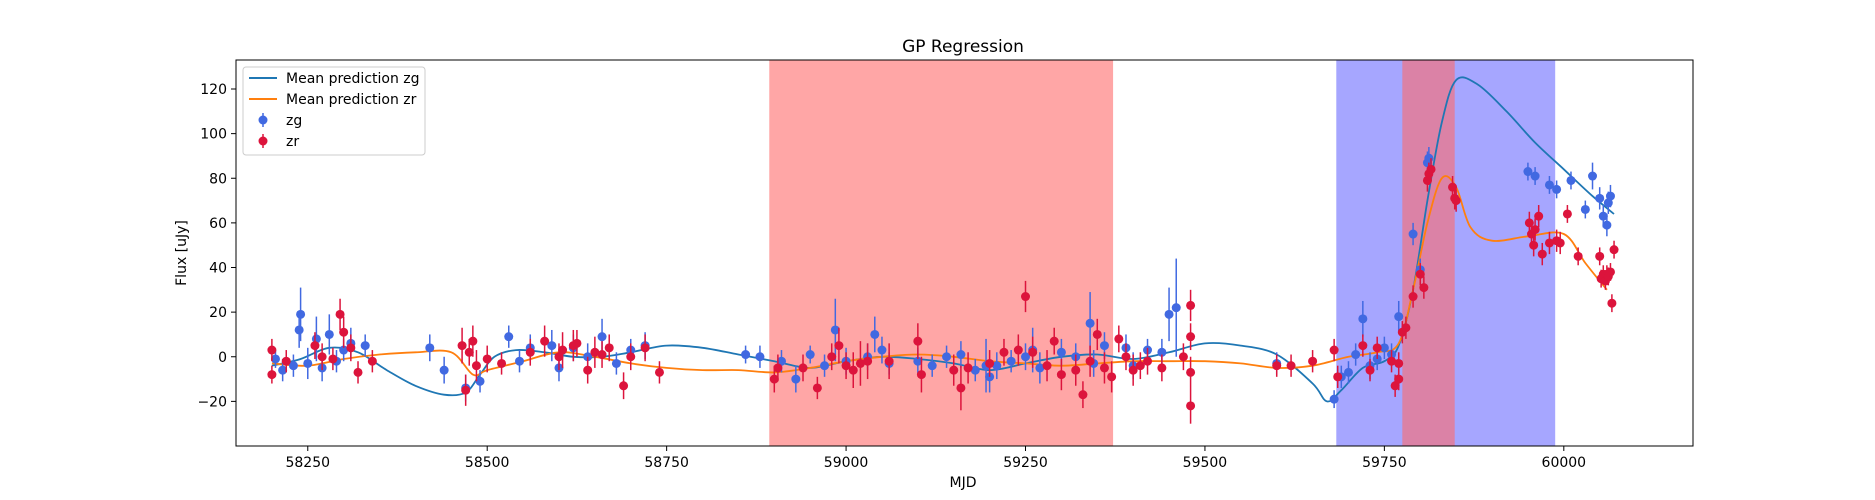 The width and height of the screenshot is (1875, 500). Describe the element at coordinates (292, 142) in the screenshot. I see `legend-label-zr: zr` at that location.